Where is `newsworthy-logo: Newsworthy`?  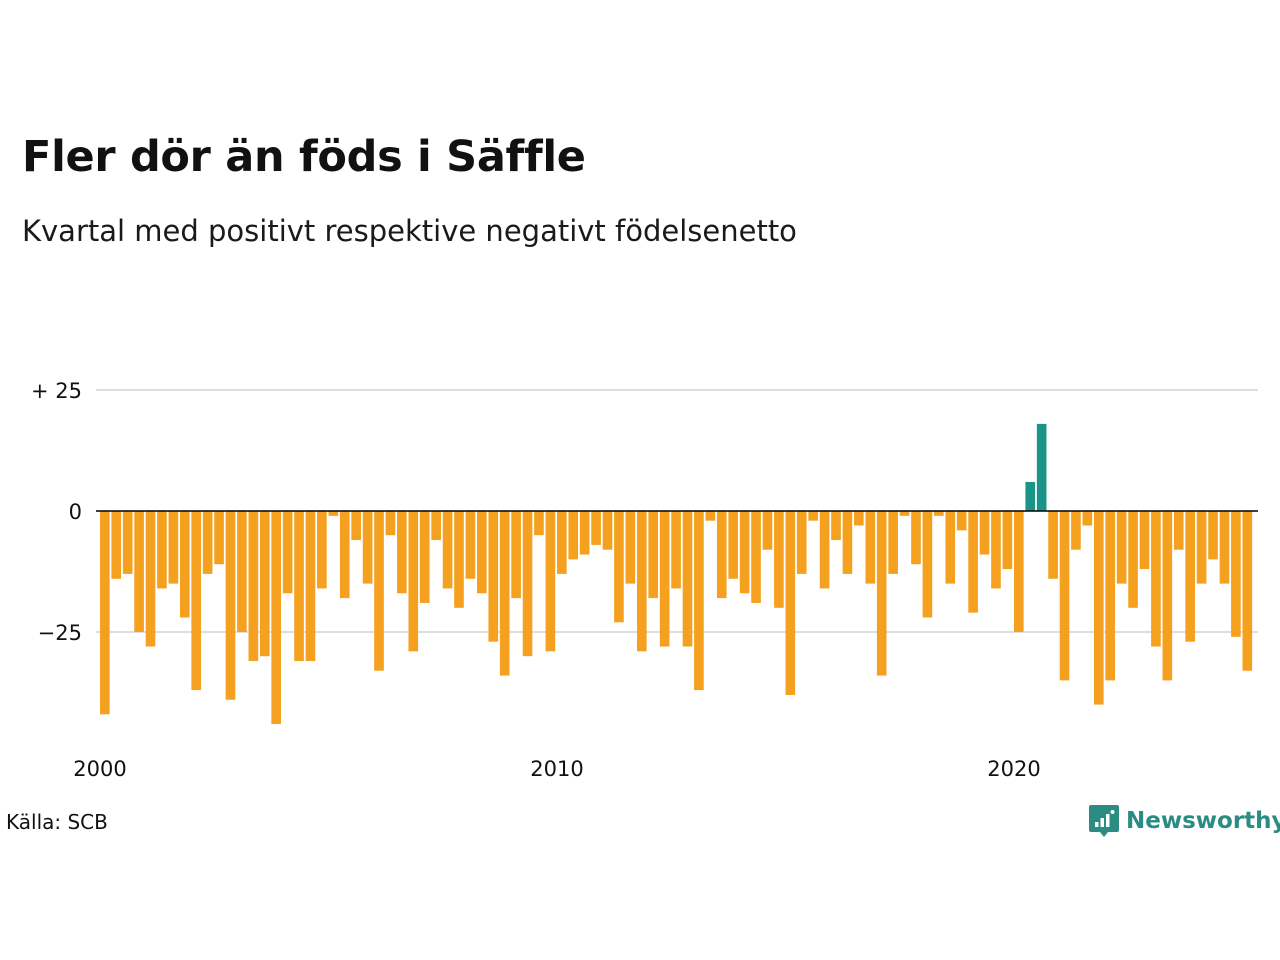
newsworthy-logo: Newsworthy is located at coordinates (1184, 821).